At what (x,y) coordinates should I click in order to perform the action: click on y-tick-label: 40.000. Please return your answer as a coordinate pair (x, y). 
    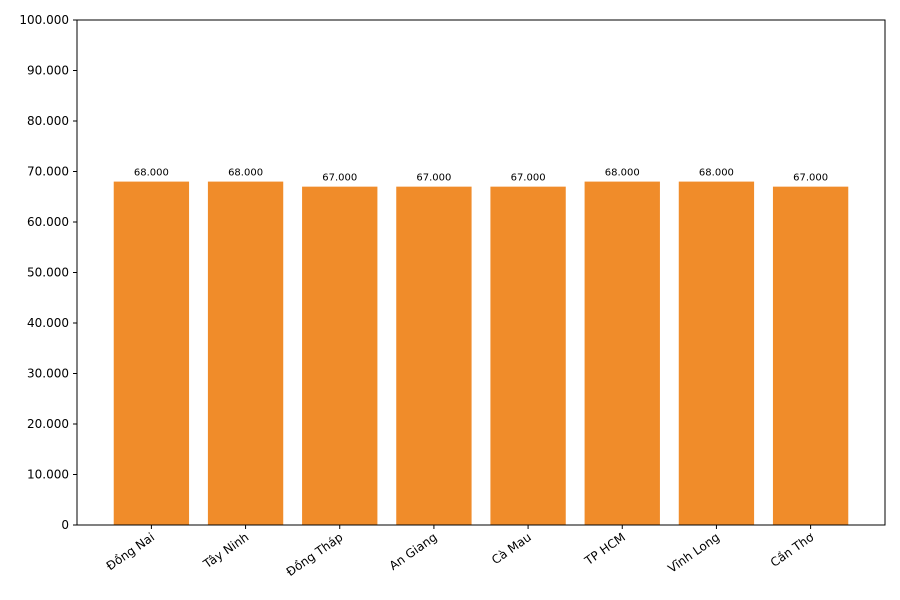
    Looking at the image, I should click on (48, 323).